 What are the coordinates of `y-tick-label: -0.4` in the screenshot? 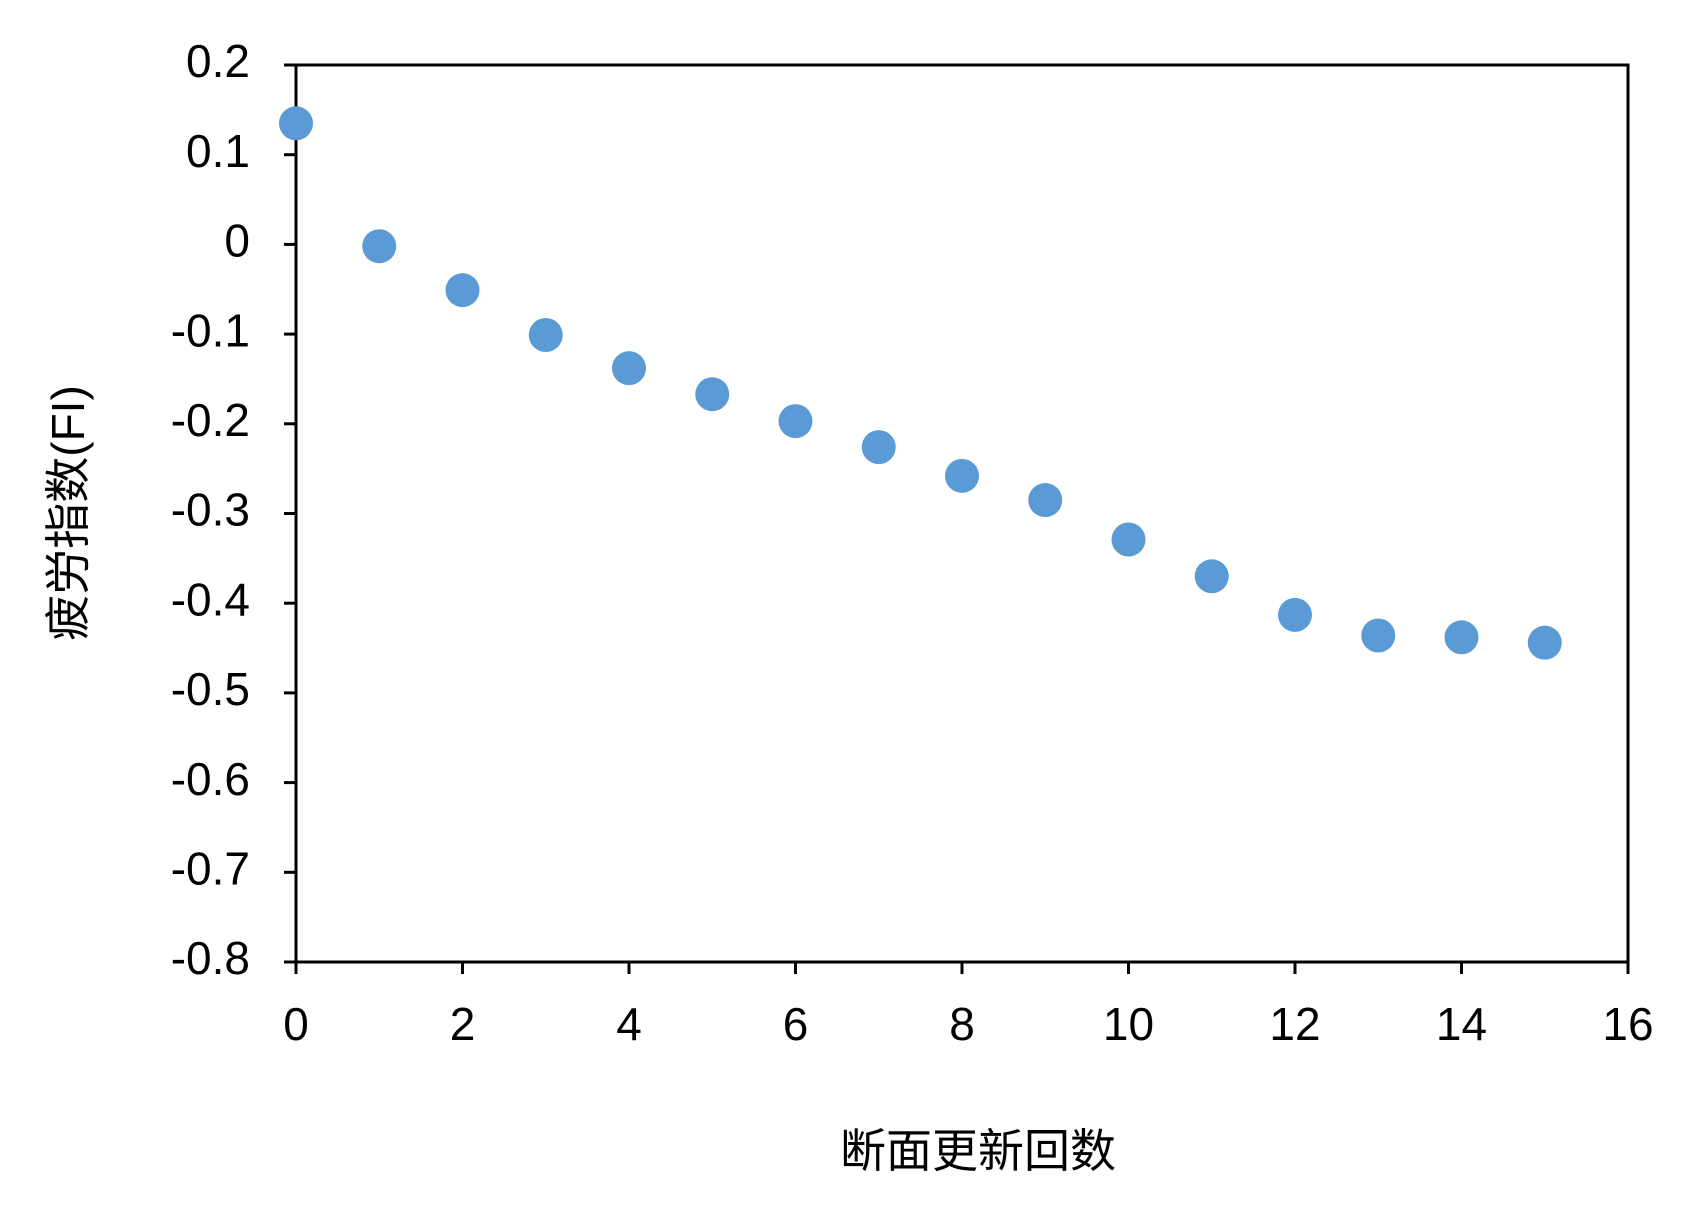 It's located at (210, 599).